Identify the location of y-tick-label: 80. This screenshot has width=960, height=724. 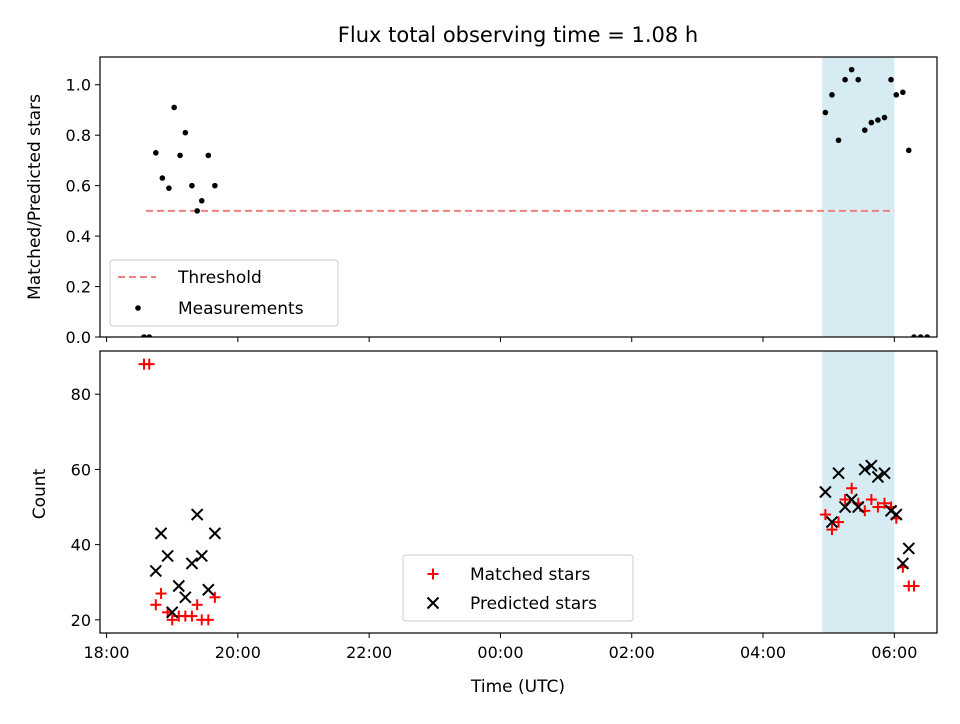
(81, 394).